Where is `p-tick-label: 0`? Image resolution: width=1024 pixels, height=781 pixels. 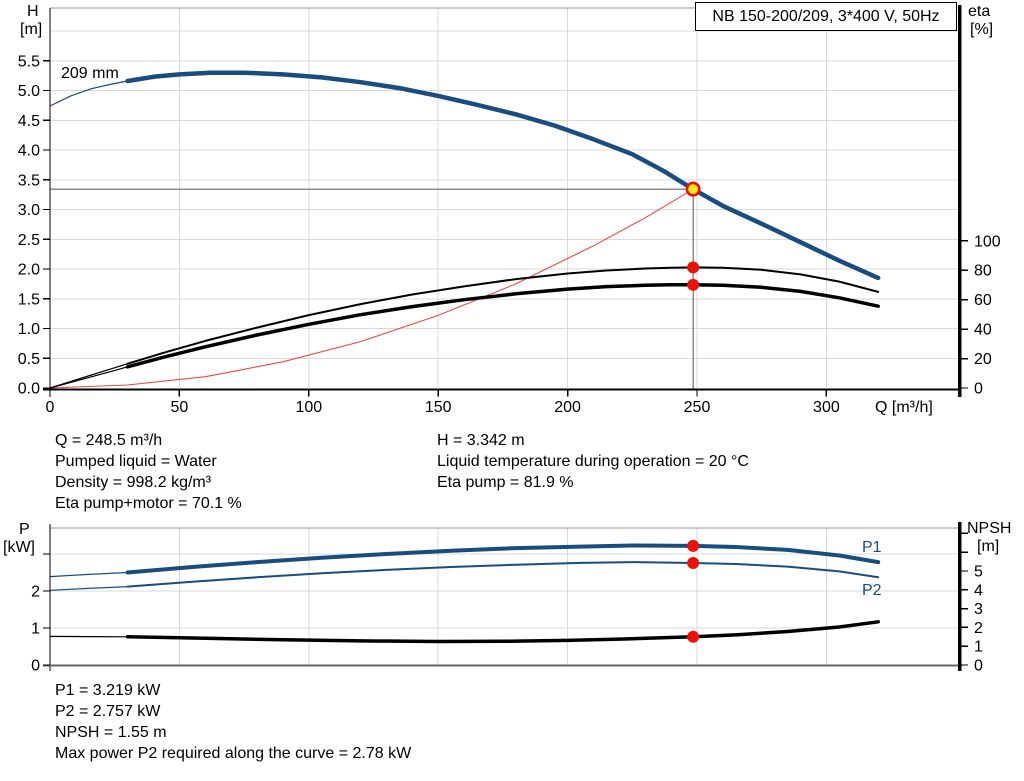 p-tick-label: 0 is located at coordinates (35, 666).